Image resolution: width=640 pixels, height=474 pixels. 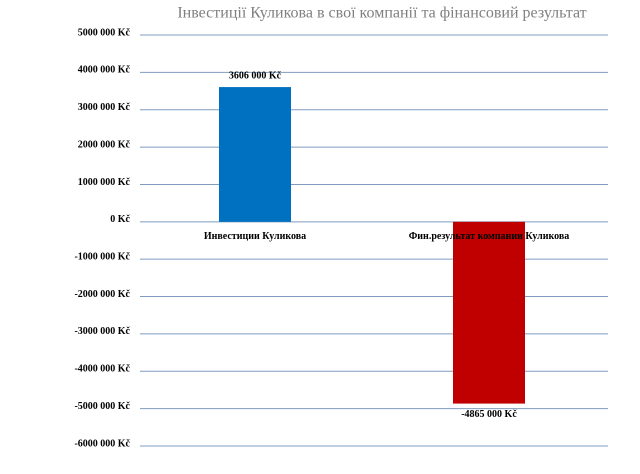 I want to click on value-label: 3606 000 Kč, so click(x=255, y=75).